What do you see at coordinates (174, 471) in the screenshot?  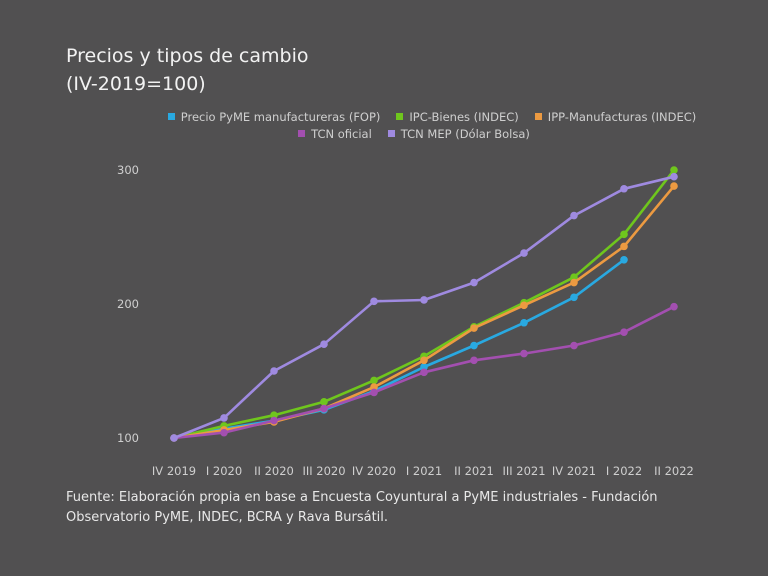 I see `x-tick-label: IV 2019` at bounding box center [174, 471].